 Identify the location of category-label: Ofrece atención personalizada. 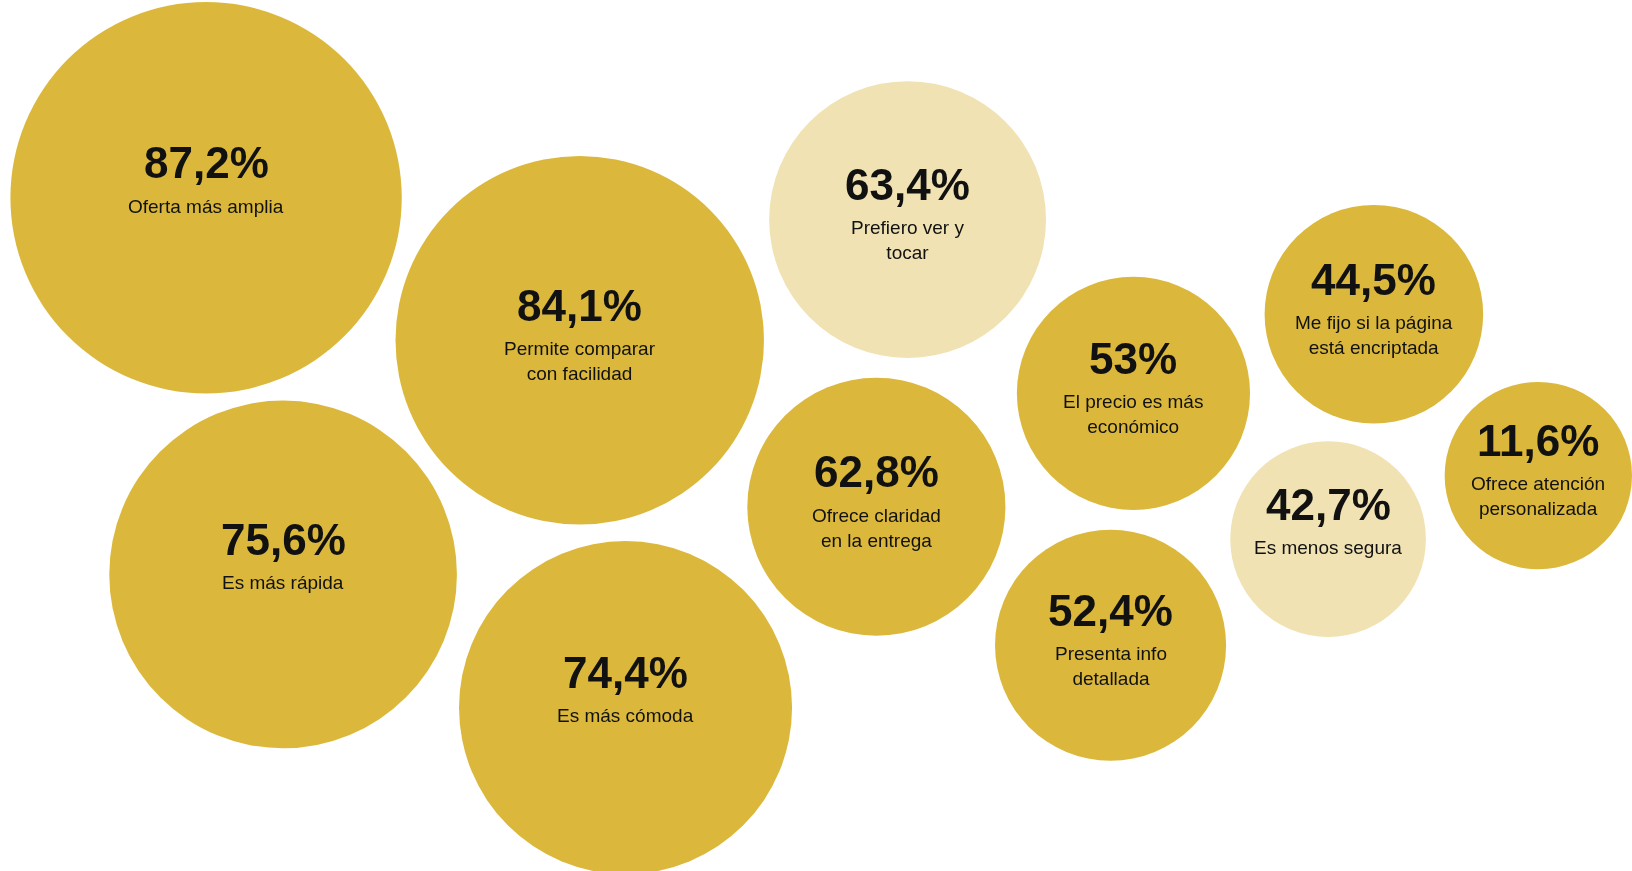
(1538, 496).